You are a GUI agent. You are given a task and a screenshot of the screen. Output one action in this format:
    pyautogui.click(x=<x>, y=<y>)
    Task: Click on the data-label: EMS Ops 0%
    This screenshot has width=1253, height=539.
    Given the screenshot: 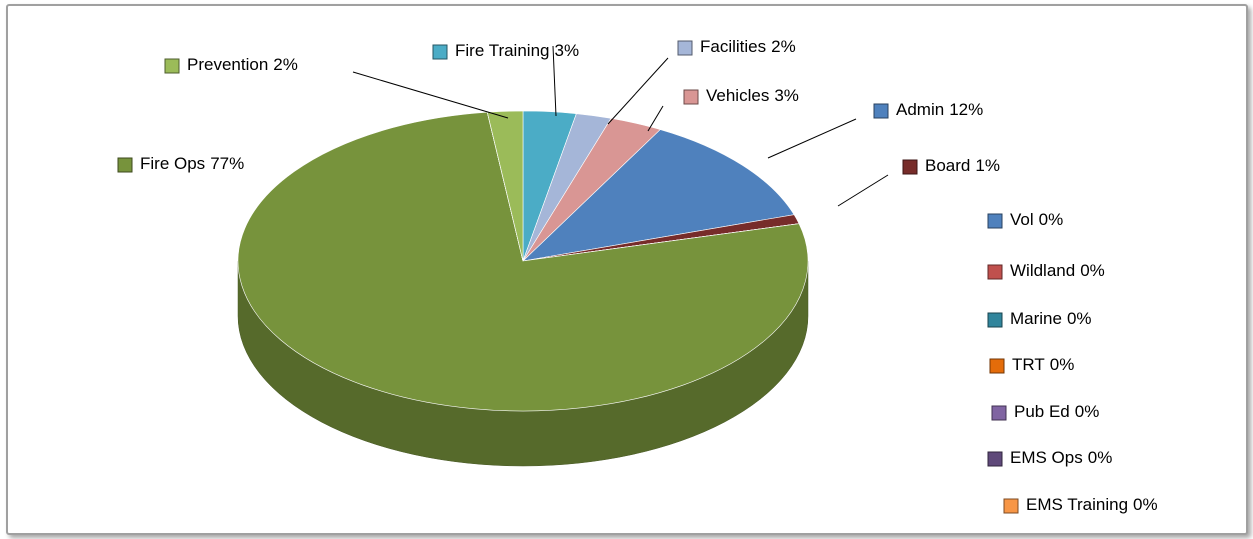 What is the action you would take?
    pyautogui.click(x=1061, y=457)
    